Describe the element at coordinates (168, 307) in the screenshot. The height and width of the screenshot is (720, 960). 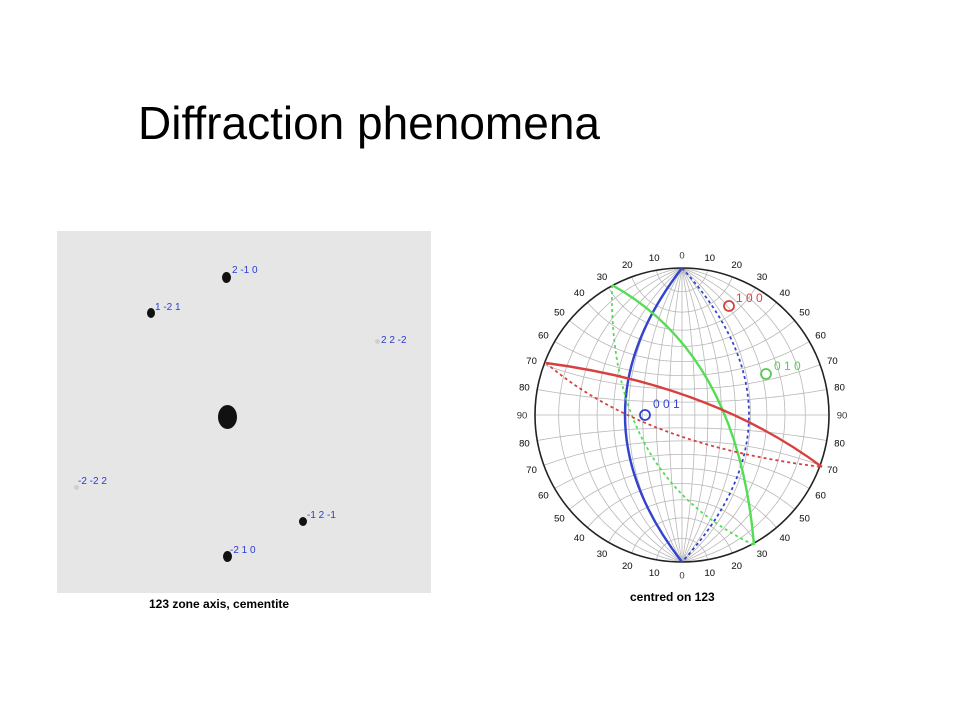
I see `spot-label: 1 -2 1` at that location.